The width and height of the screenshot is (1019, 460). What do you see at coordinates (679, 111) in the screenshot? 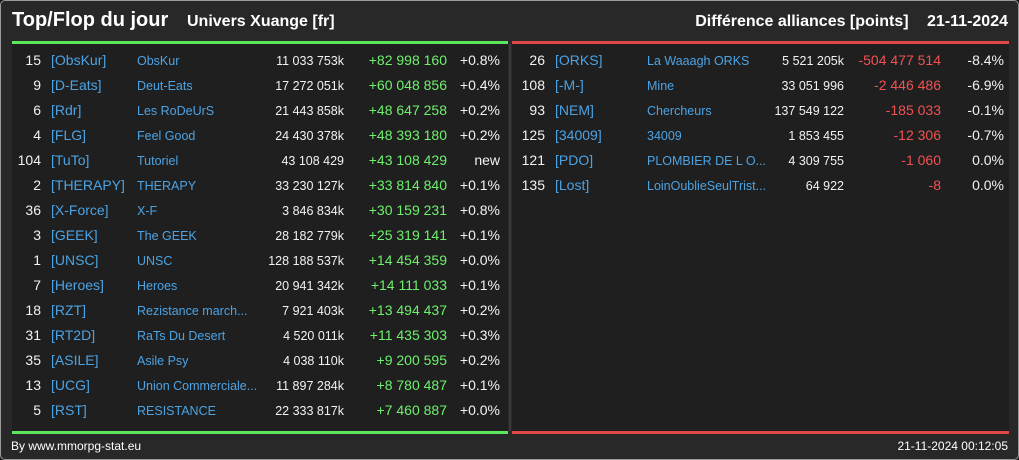
I see `alliance-name-link: Chercheurs` at bounding box center [679, 111].